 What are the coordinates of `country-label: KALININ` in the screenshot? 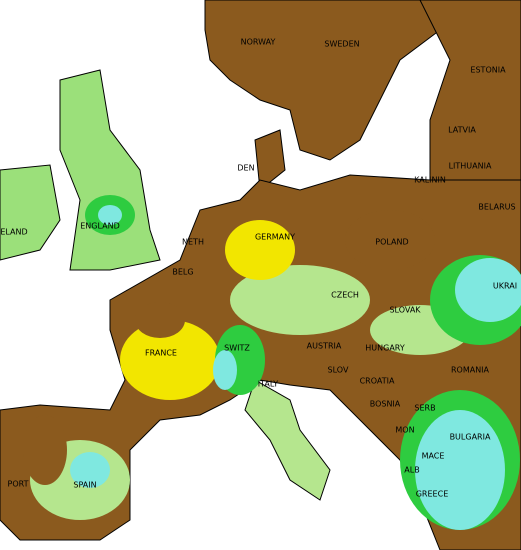 It's located at (430, 180).